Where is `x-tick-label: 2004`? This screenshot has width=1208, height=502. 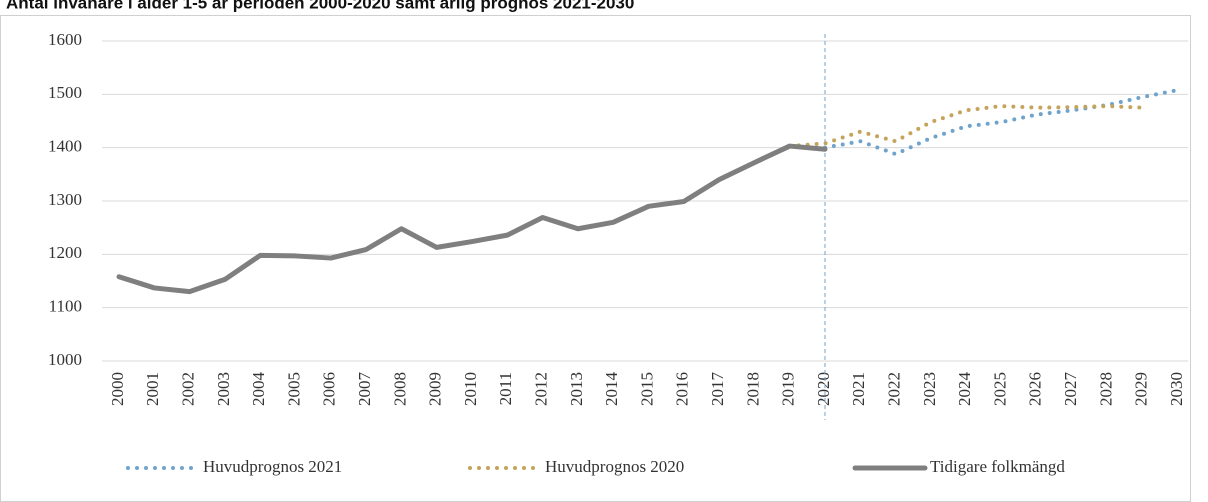 x-tick-label: 2004 is located at coordinates (258, 389).